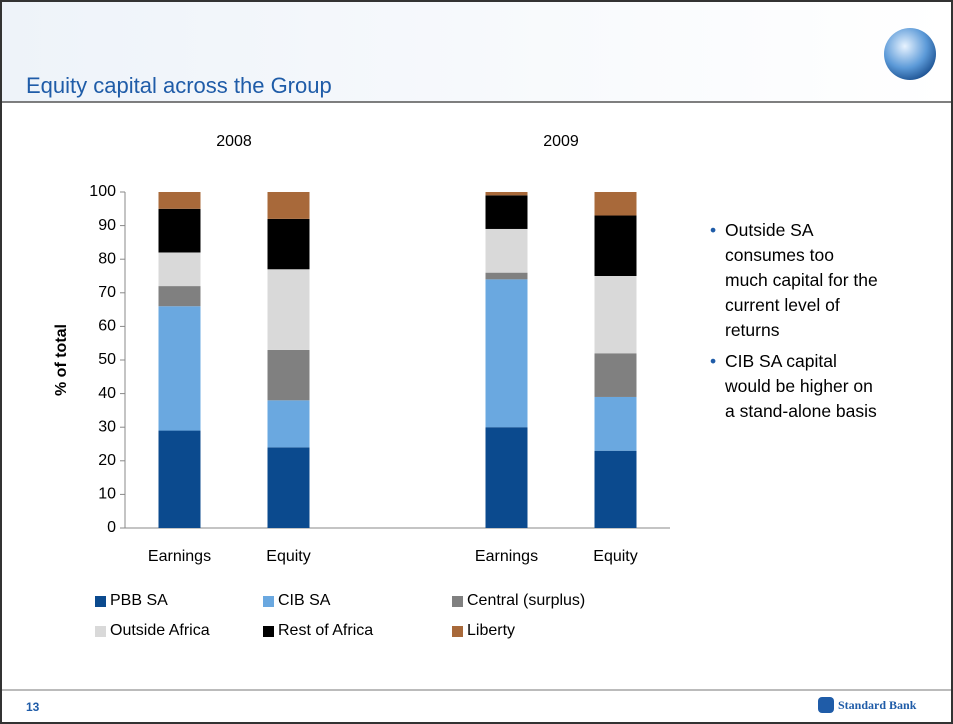 The width and height of the screenshot is (953, 724). What do you see at coordinates (160, 630) in the screenshot?
I see `legend-label: Outside Africa` at bounding box center [160, 630].